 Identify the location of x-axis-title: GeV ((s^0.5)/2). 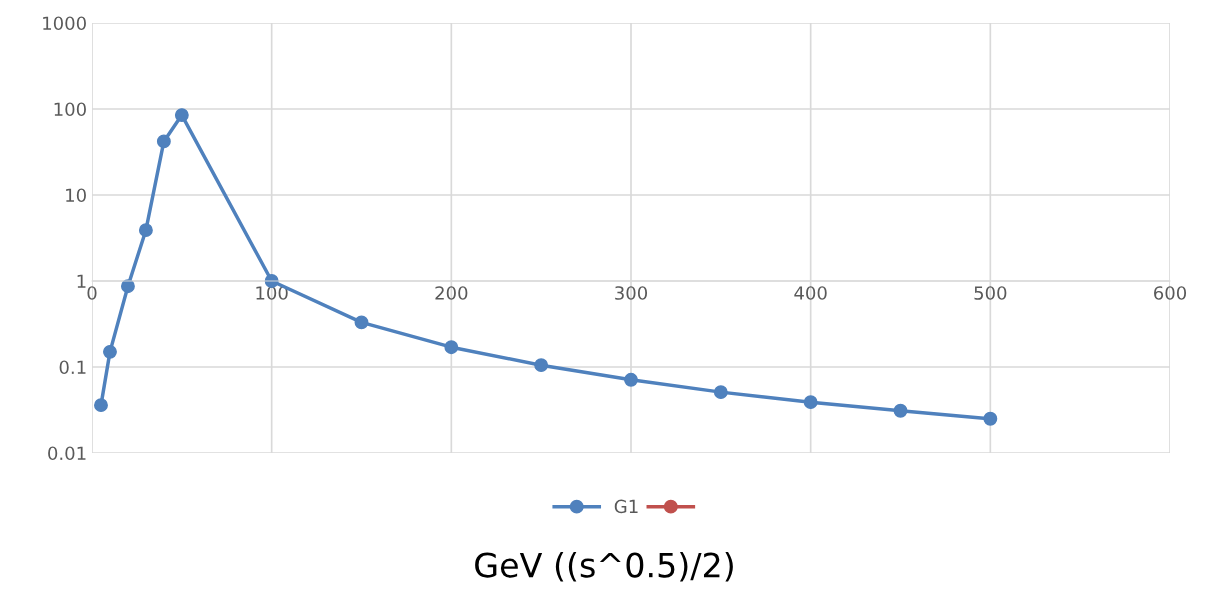
(604, 566).